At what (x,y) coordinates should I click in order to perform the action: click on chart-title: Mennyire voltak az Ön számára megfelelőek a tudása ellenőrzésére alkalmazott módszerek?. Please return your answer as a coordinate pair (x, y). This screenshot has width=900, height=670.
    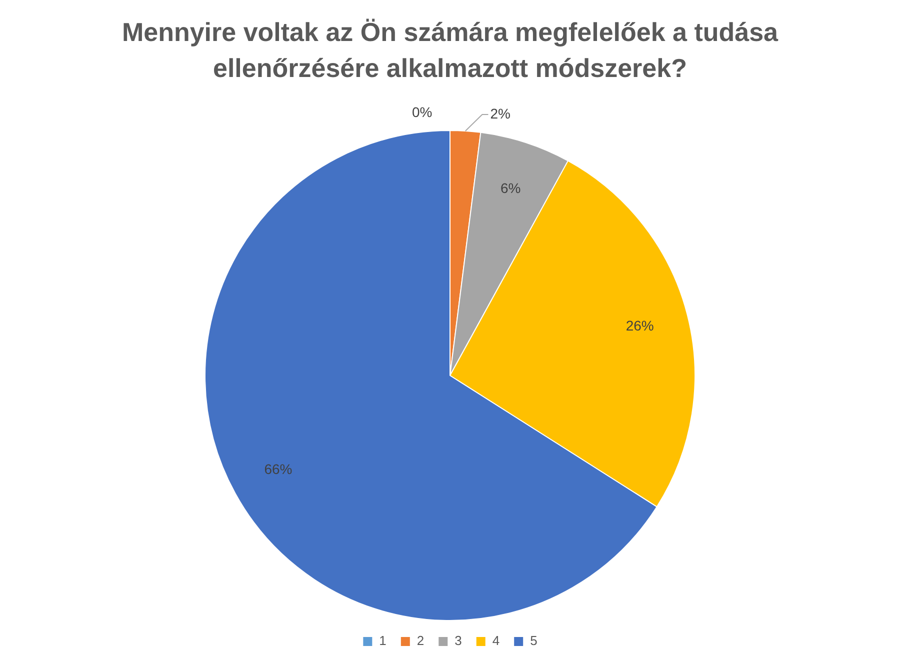
    Looking at the image, I should click on (450, 50).